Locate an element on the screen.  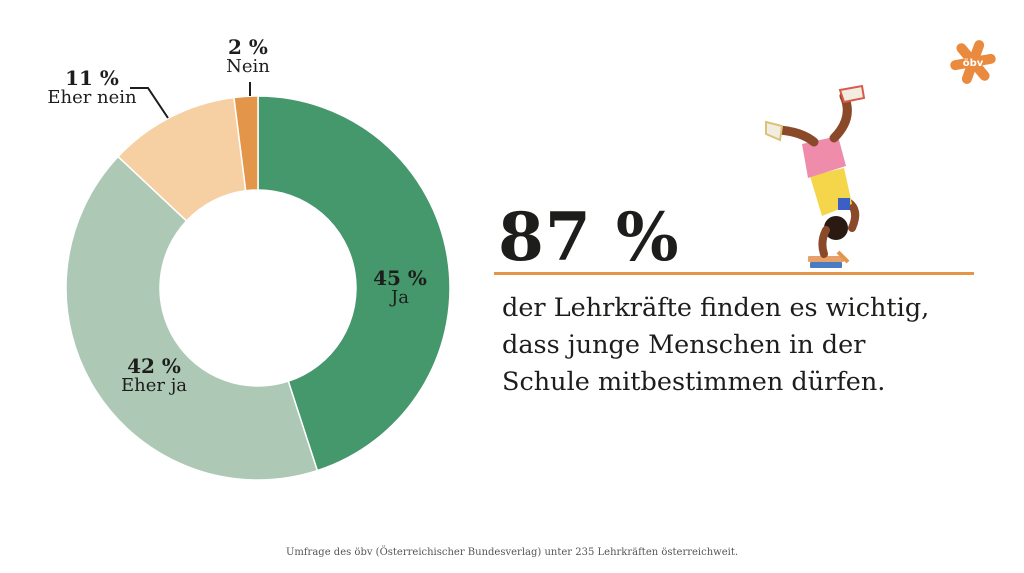
label-eher-nein: 11 % Eher nein is located at coordinates (92, 88).